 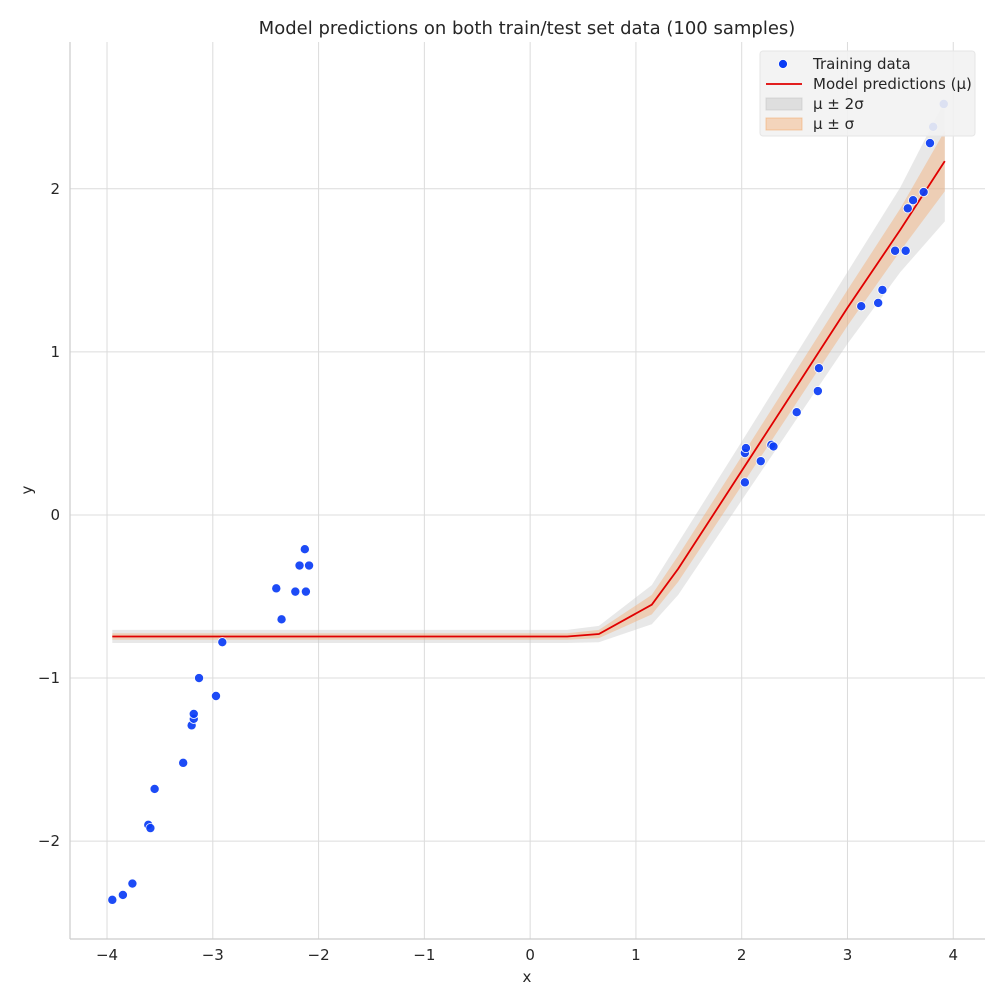 What do you see at coordinates (55, 515) in the screenshot?
I see `y-tick-label: 0` at bounding box center [55, 515].